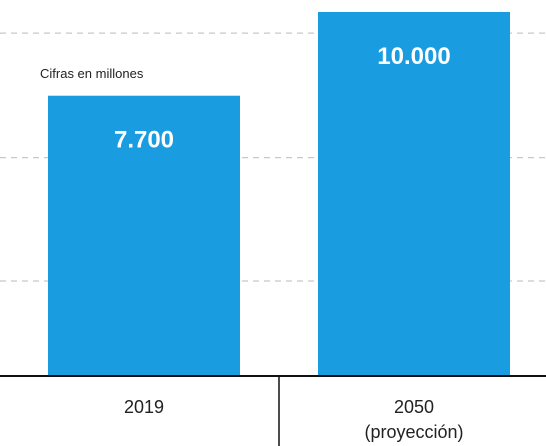  Describe the element at coordinates (144, 140) in the screenshot. I see `value-label-0: 7.700` at that location.